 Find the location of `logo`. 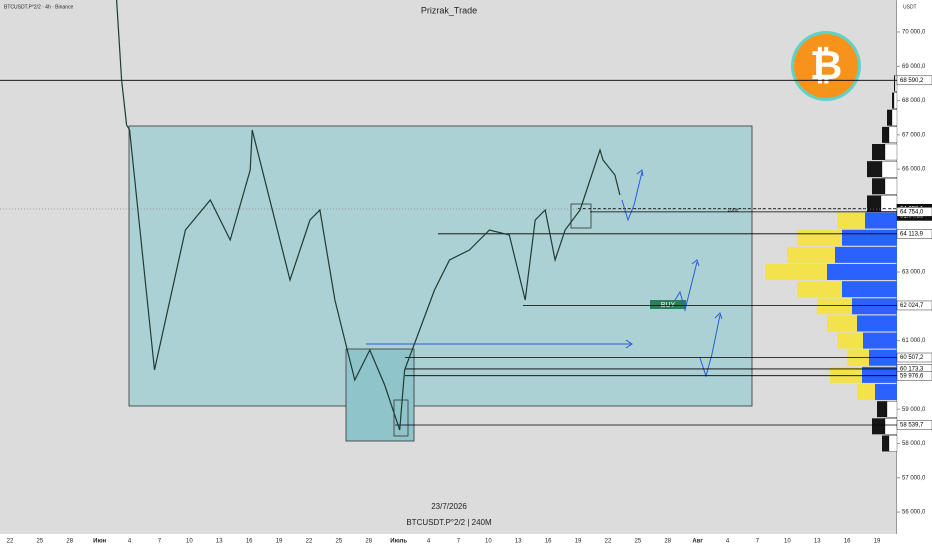

logo is located at coordinates (826, 66).